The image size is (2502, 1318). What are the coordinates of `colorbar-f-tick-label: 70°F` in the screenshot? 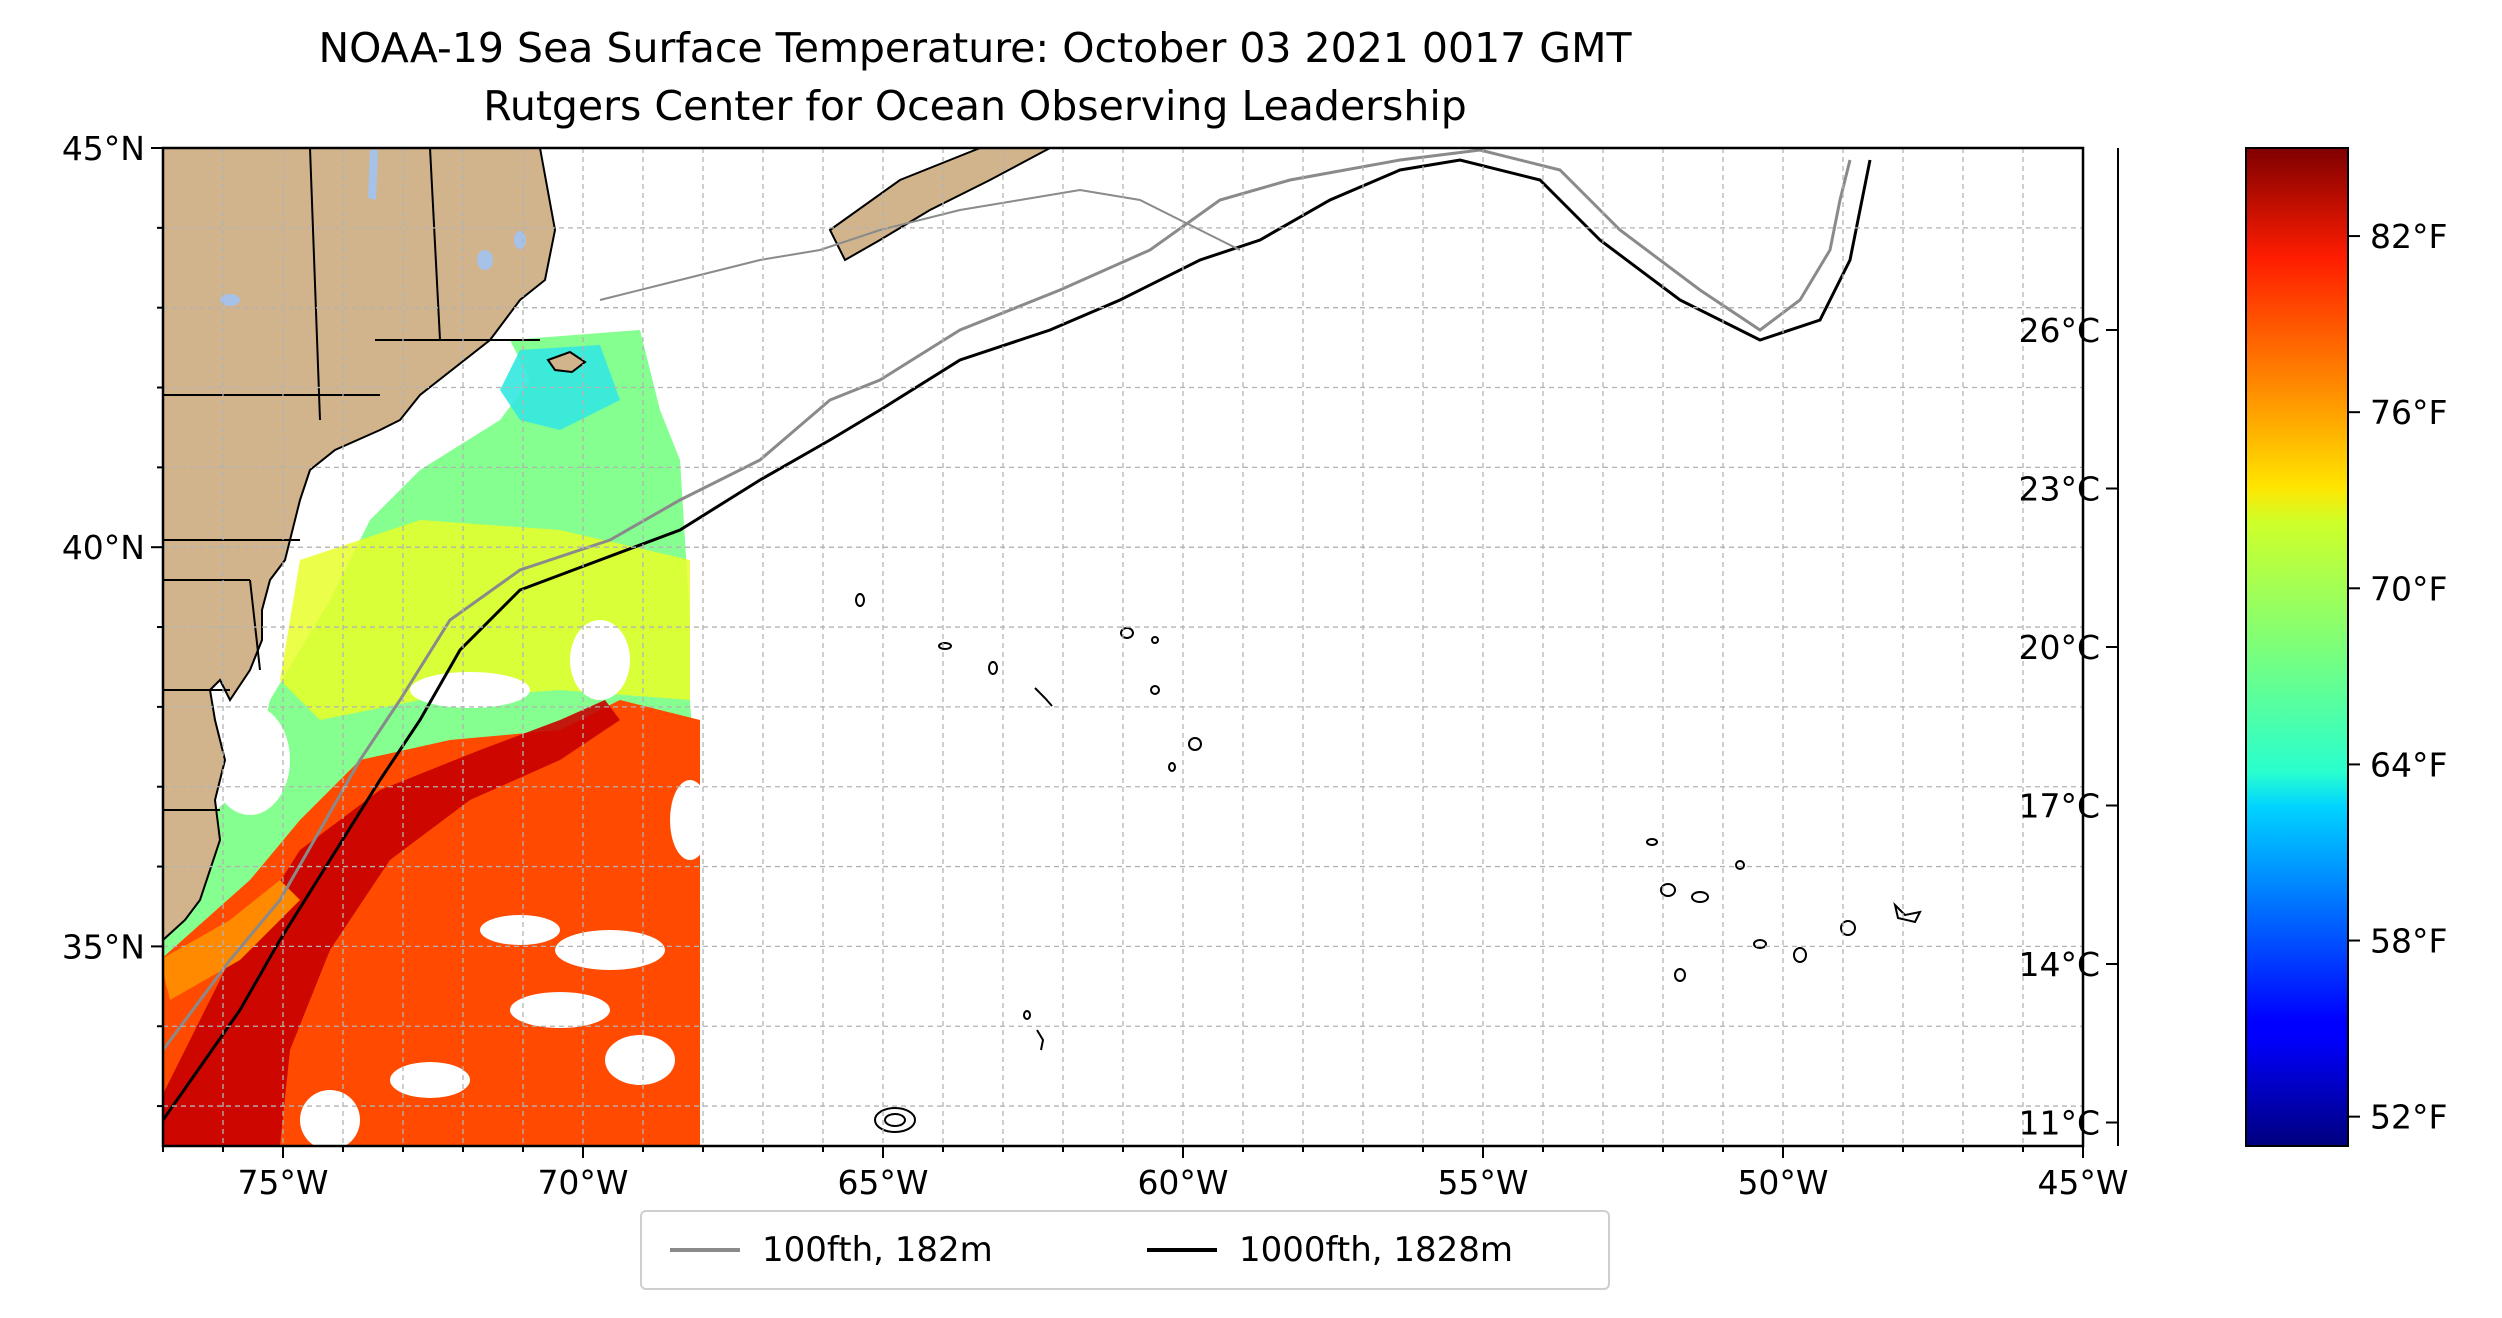 It's located at (2408, 588).